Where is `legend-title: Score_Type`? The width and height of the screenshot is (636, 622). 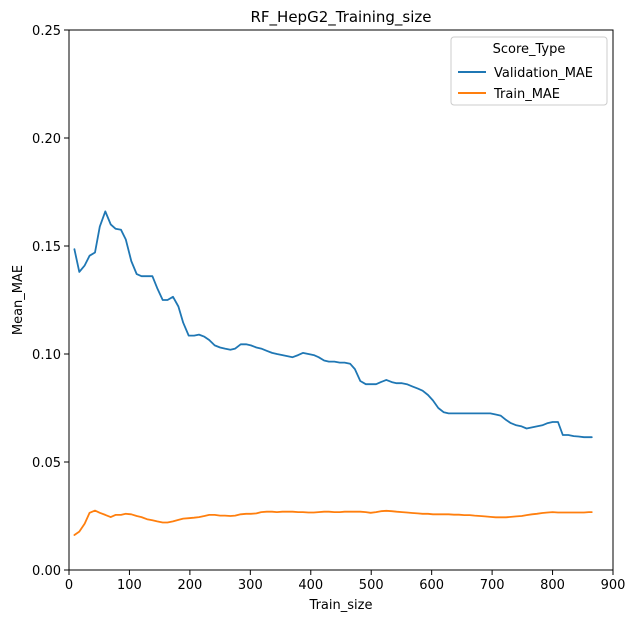 legend-title: Score_Type is located at coordinates (529, 49).